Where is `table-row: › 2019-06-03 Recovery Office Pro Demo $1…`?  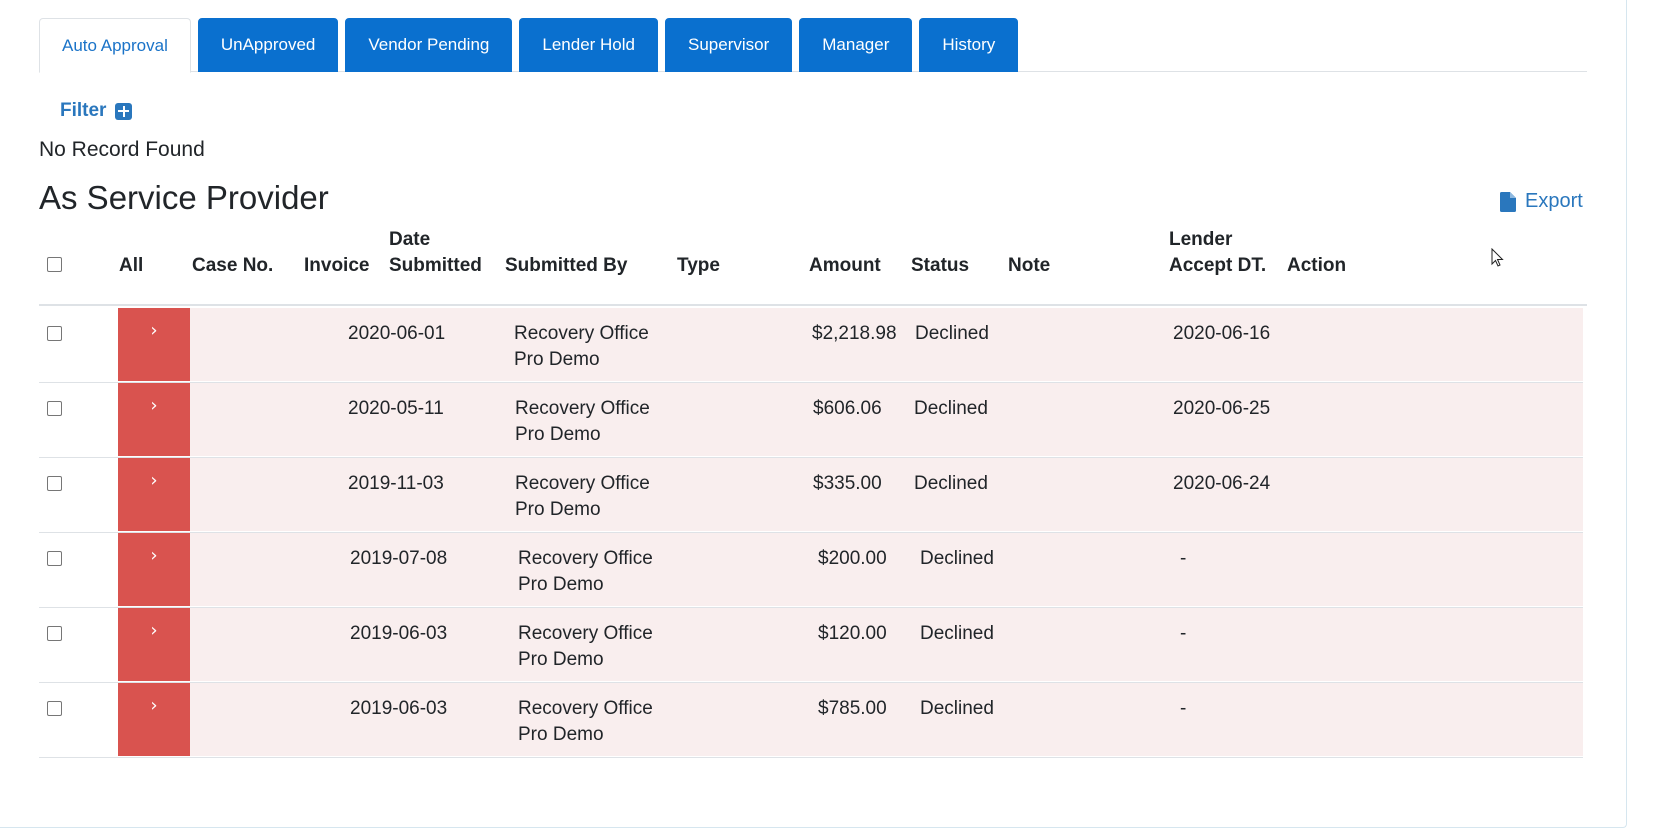
table-row: › 2019-06-03 Recovery Office Pro Demo $1… is located at coordinates (813, 645).